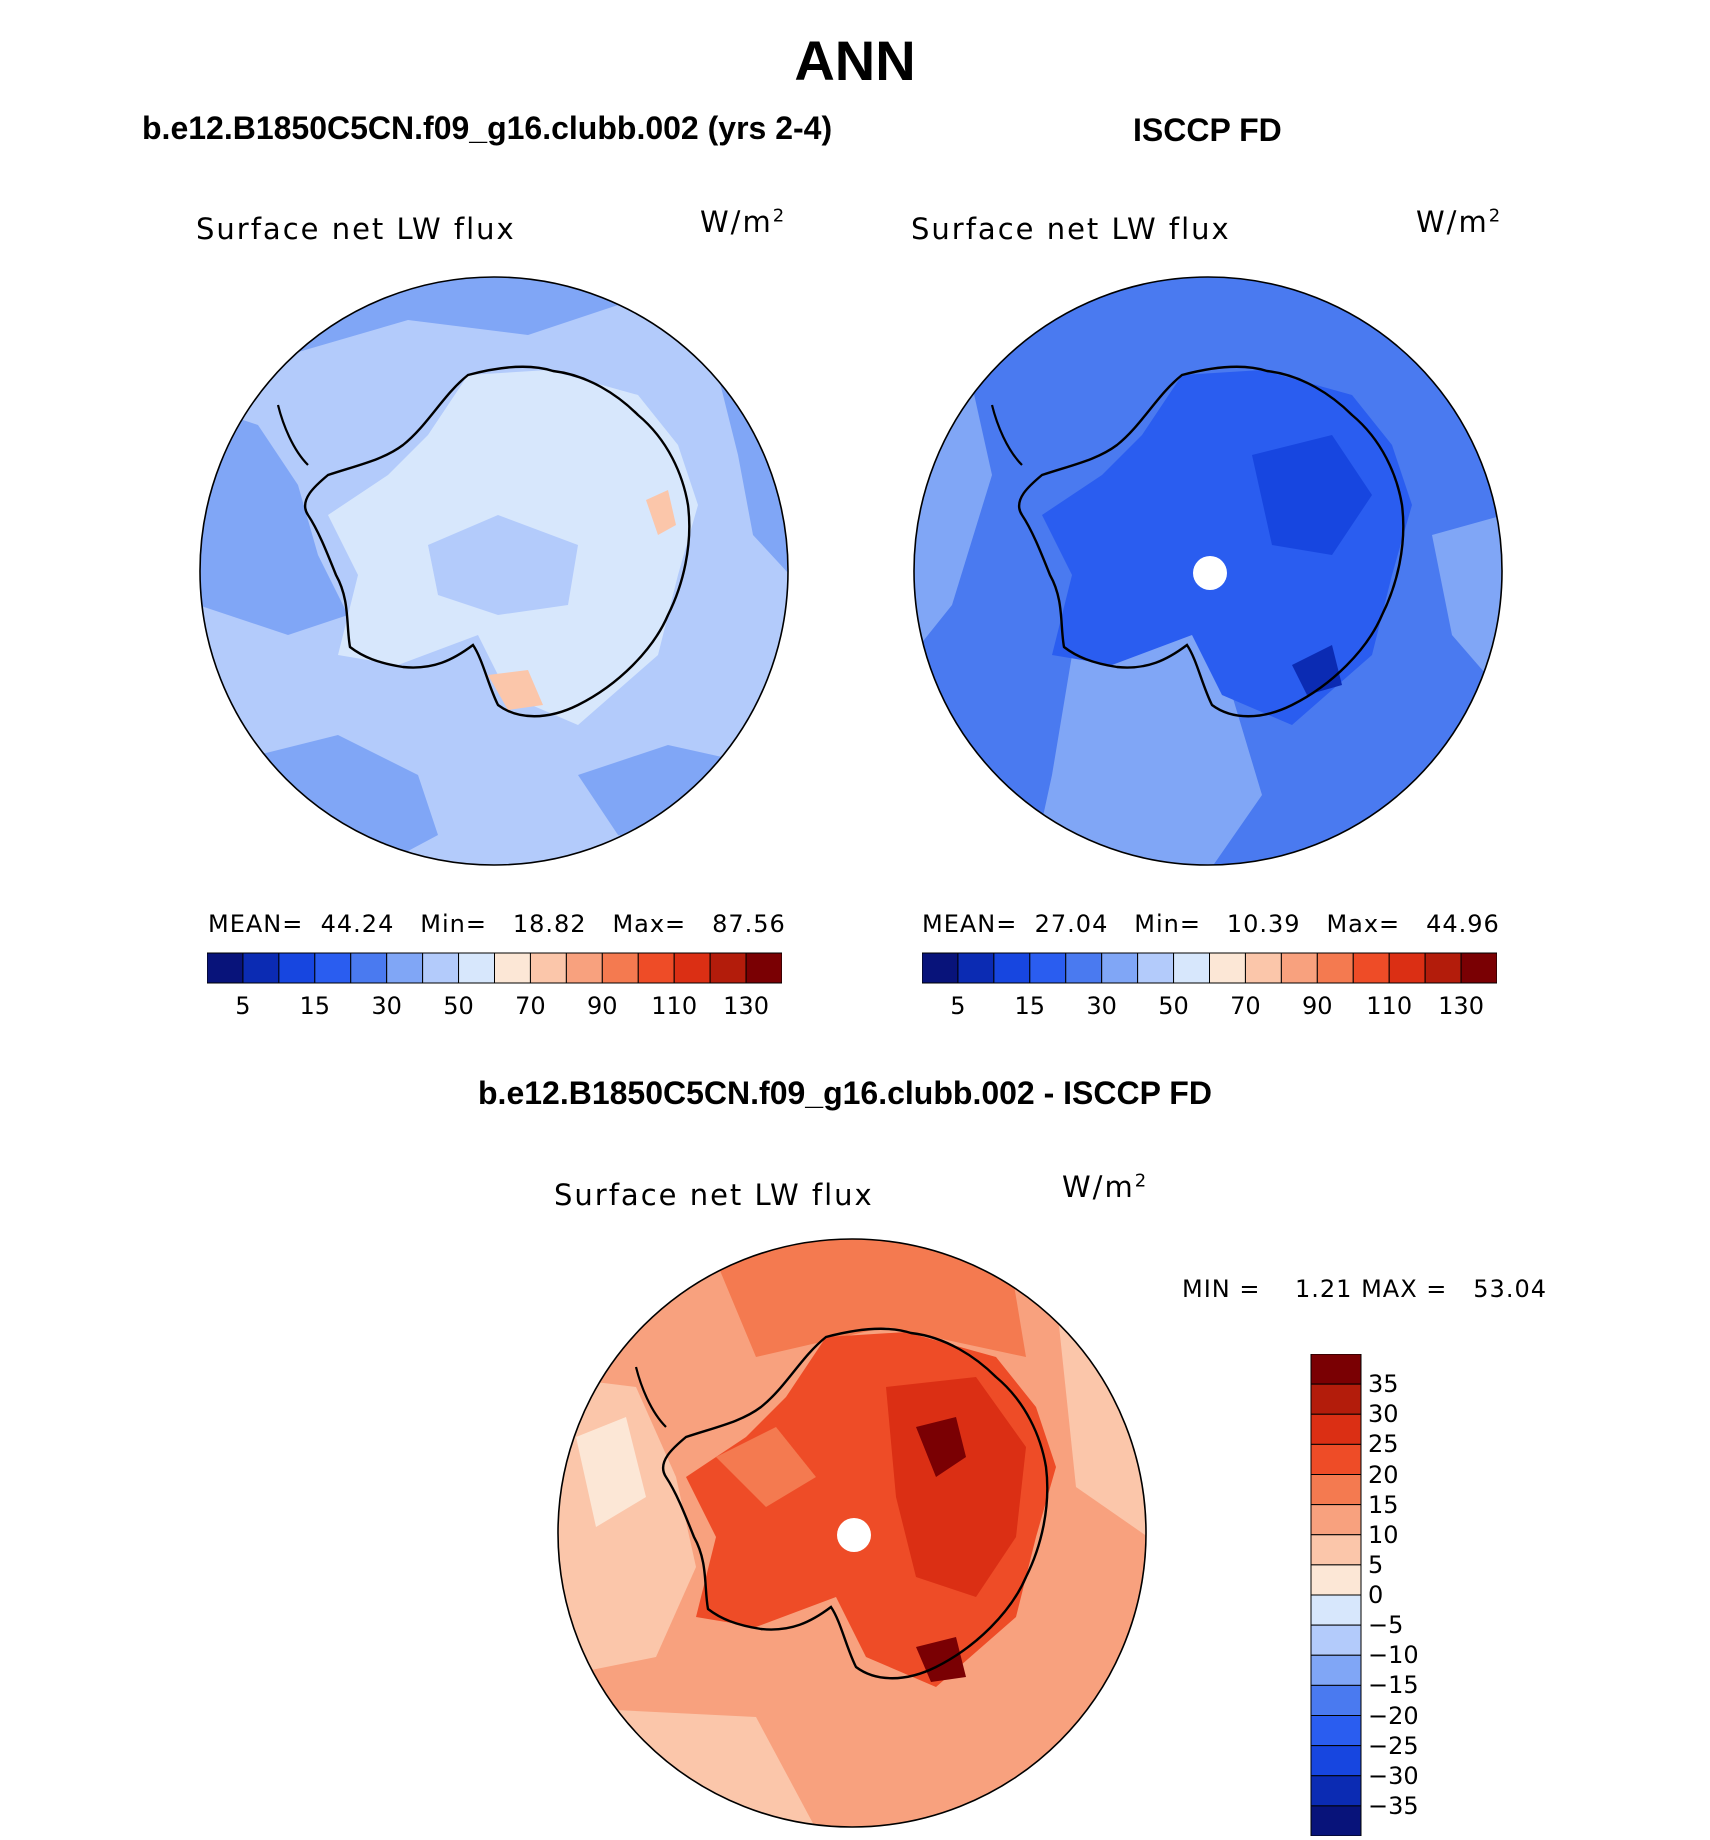 The image size is (1710, 1840). What do you see at coordinates (503, 565) in the screenshot?
I see `interior-patch` at bounding box center [503, 565].